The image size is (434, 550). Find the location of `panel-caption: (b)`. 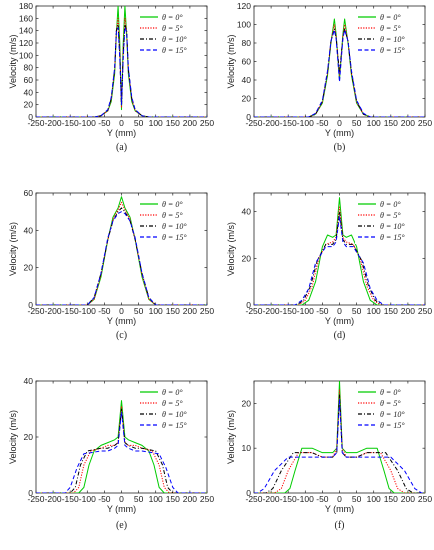

panel-caption: (b) is located at coordinates (340, 147).